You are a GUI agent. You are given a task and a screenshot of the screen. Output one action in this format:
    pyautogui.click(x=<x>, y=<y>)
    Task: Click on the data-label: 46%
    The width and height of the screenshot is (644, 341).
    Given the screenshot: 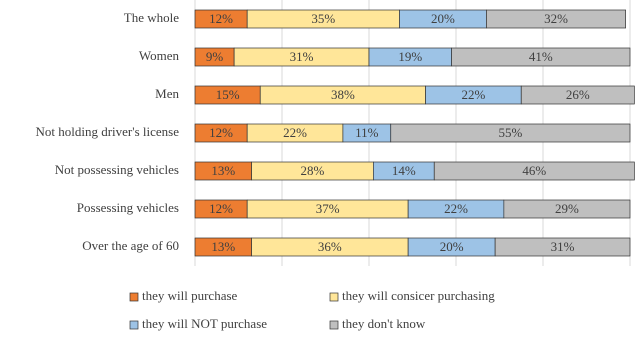 What is the action you would take?
    pyautogui.click(x=534, y=170)
    